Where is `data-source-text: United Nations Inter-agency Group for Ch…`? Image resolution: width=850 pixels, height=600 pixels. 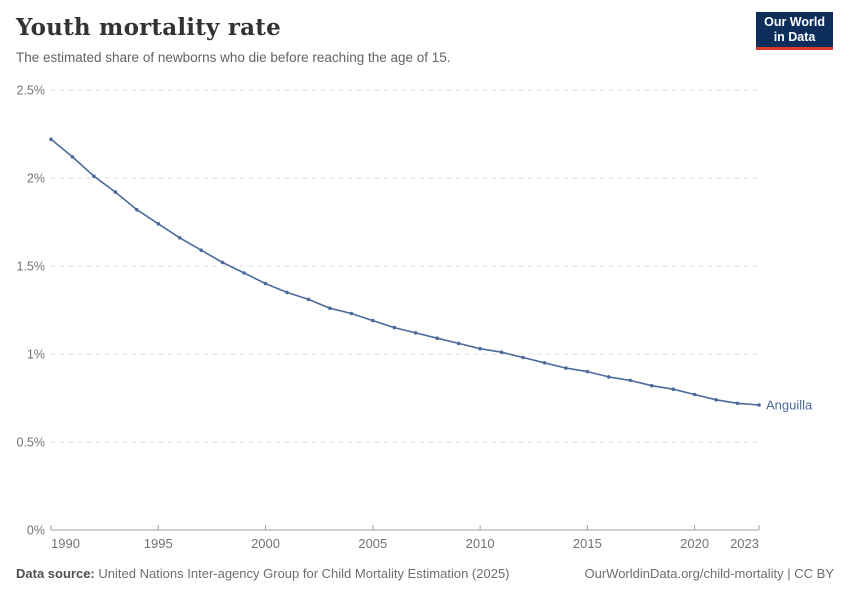
data-source-text: United Nations Inter-agency Group for Ch… is located at coordinates (304, 573).